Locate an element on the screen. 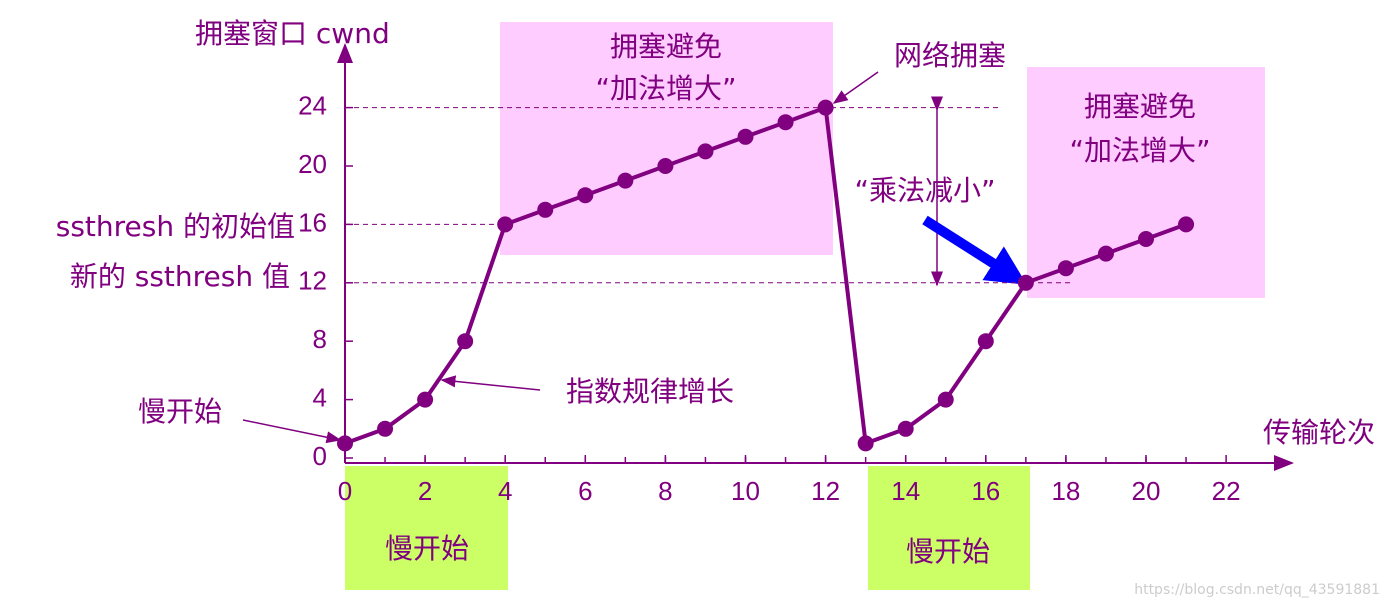  x-tick-label: 10 is located at coordinates (745, 491).